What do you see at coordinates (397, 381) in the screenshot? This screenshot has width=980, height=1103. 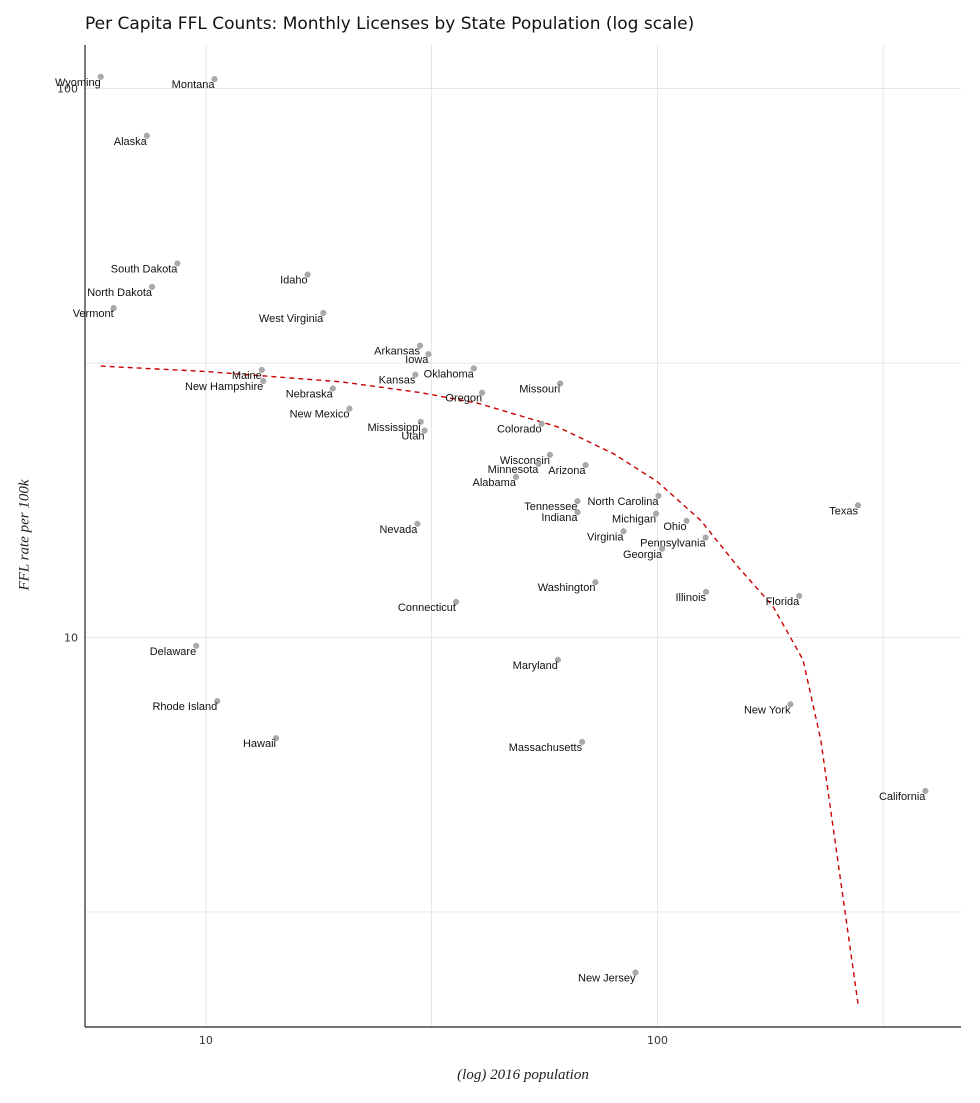 I see `point-label: Kansas` at bounding box center [397, 381].